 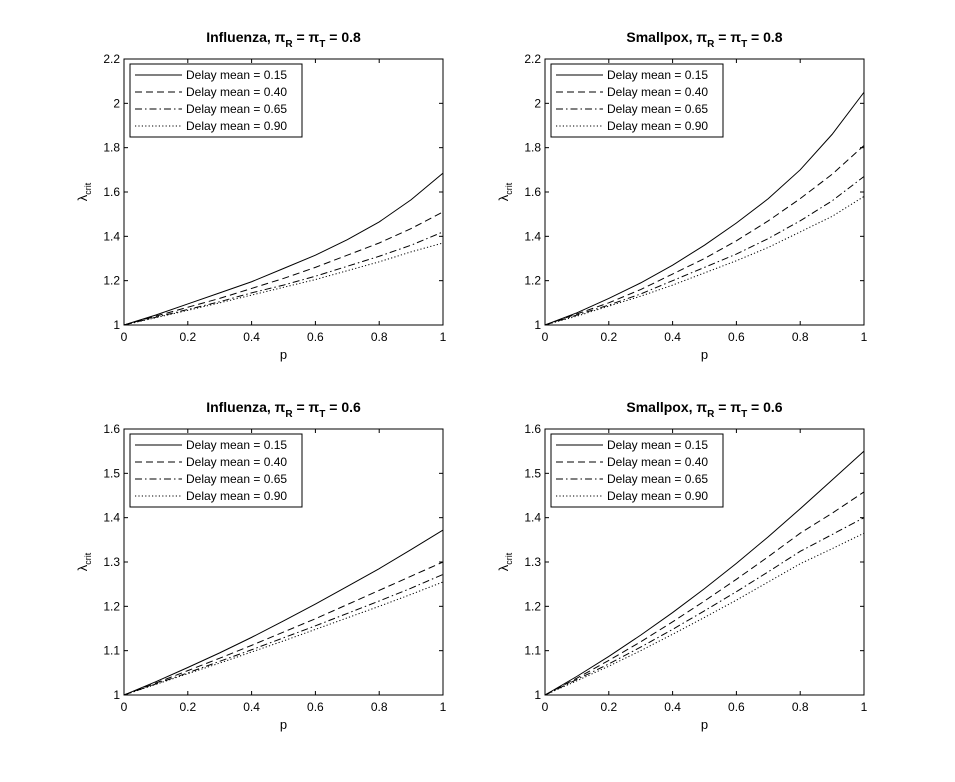 I want to click on chart-title: Smallpox, πR = πT = 0.8, so click(x=704, y=39).